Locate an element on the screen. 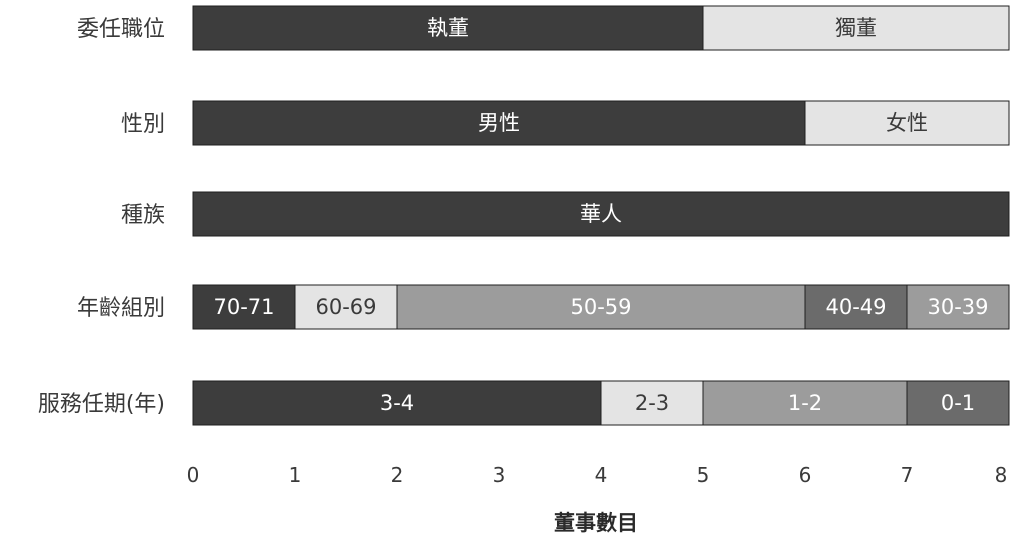 The height and width of the screenshot is (541, 1012). x-tick-label: 5 is located at coordinates (703, 475).